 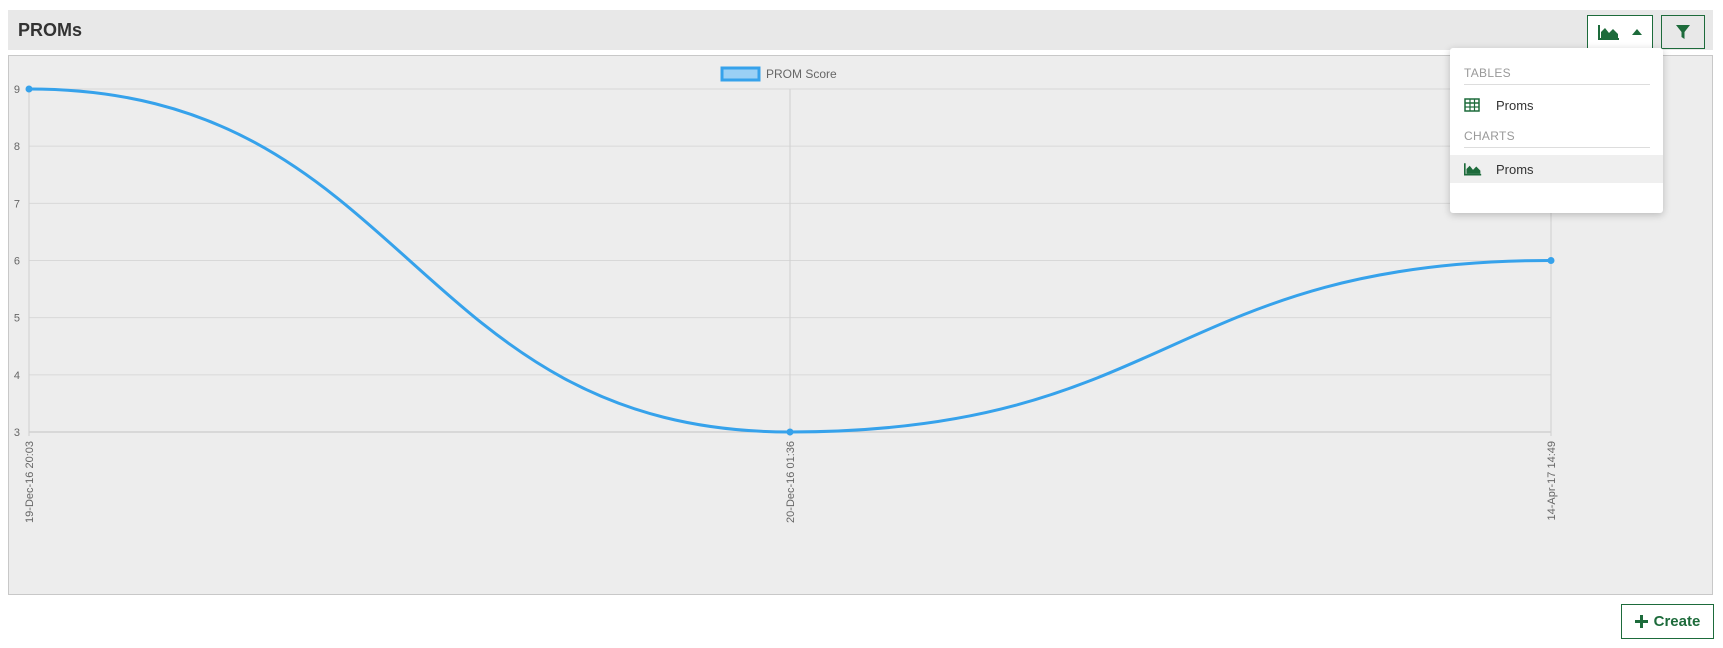 I want to click on y-tick-label: 3, so click(x=17, y=433).